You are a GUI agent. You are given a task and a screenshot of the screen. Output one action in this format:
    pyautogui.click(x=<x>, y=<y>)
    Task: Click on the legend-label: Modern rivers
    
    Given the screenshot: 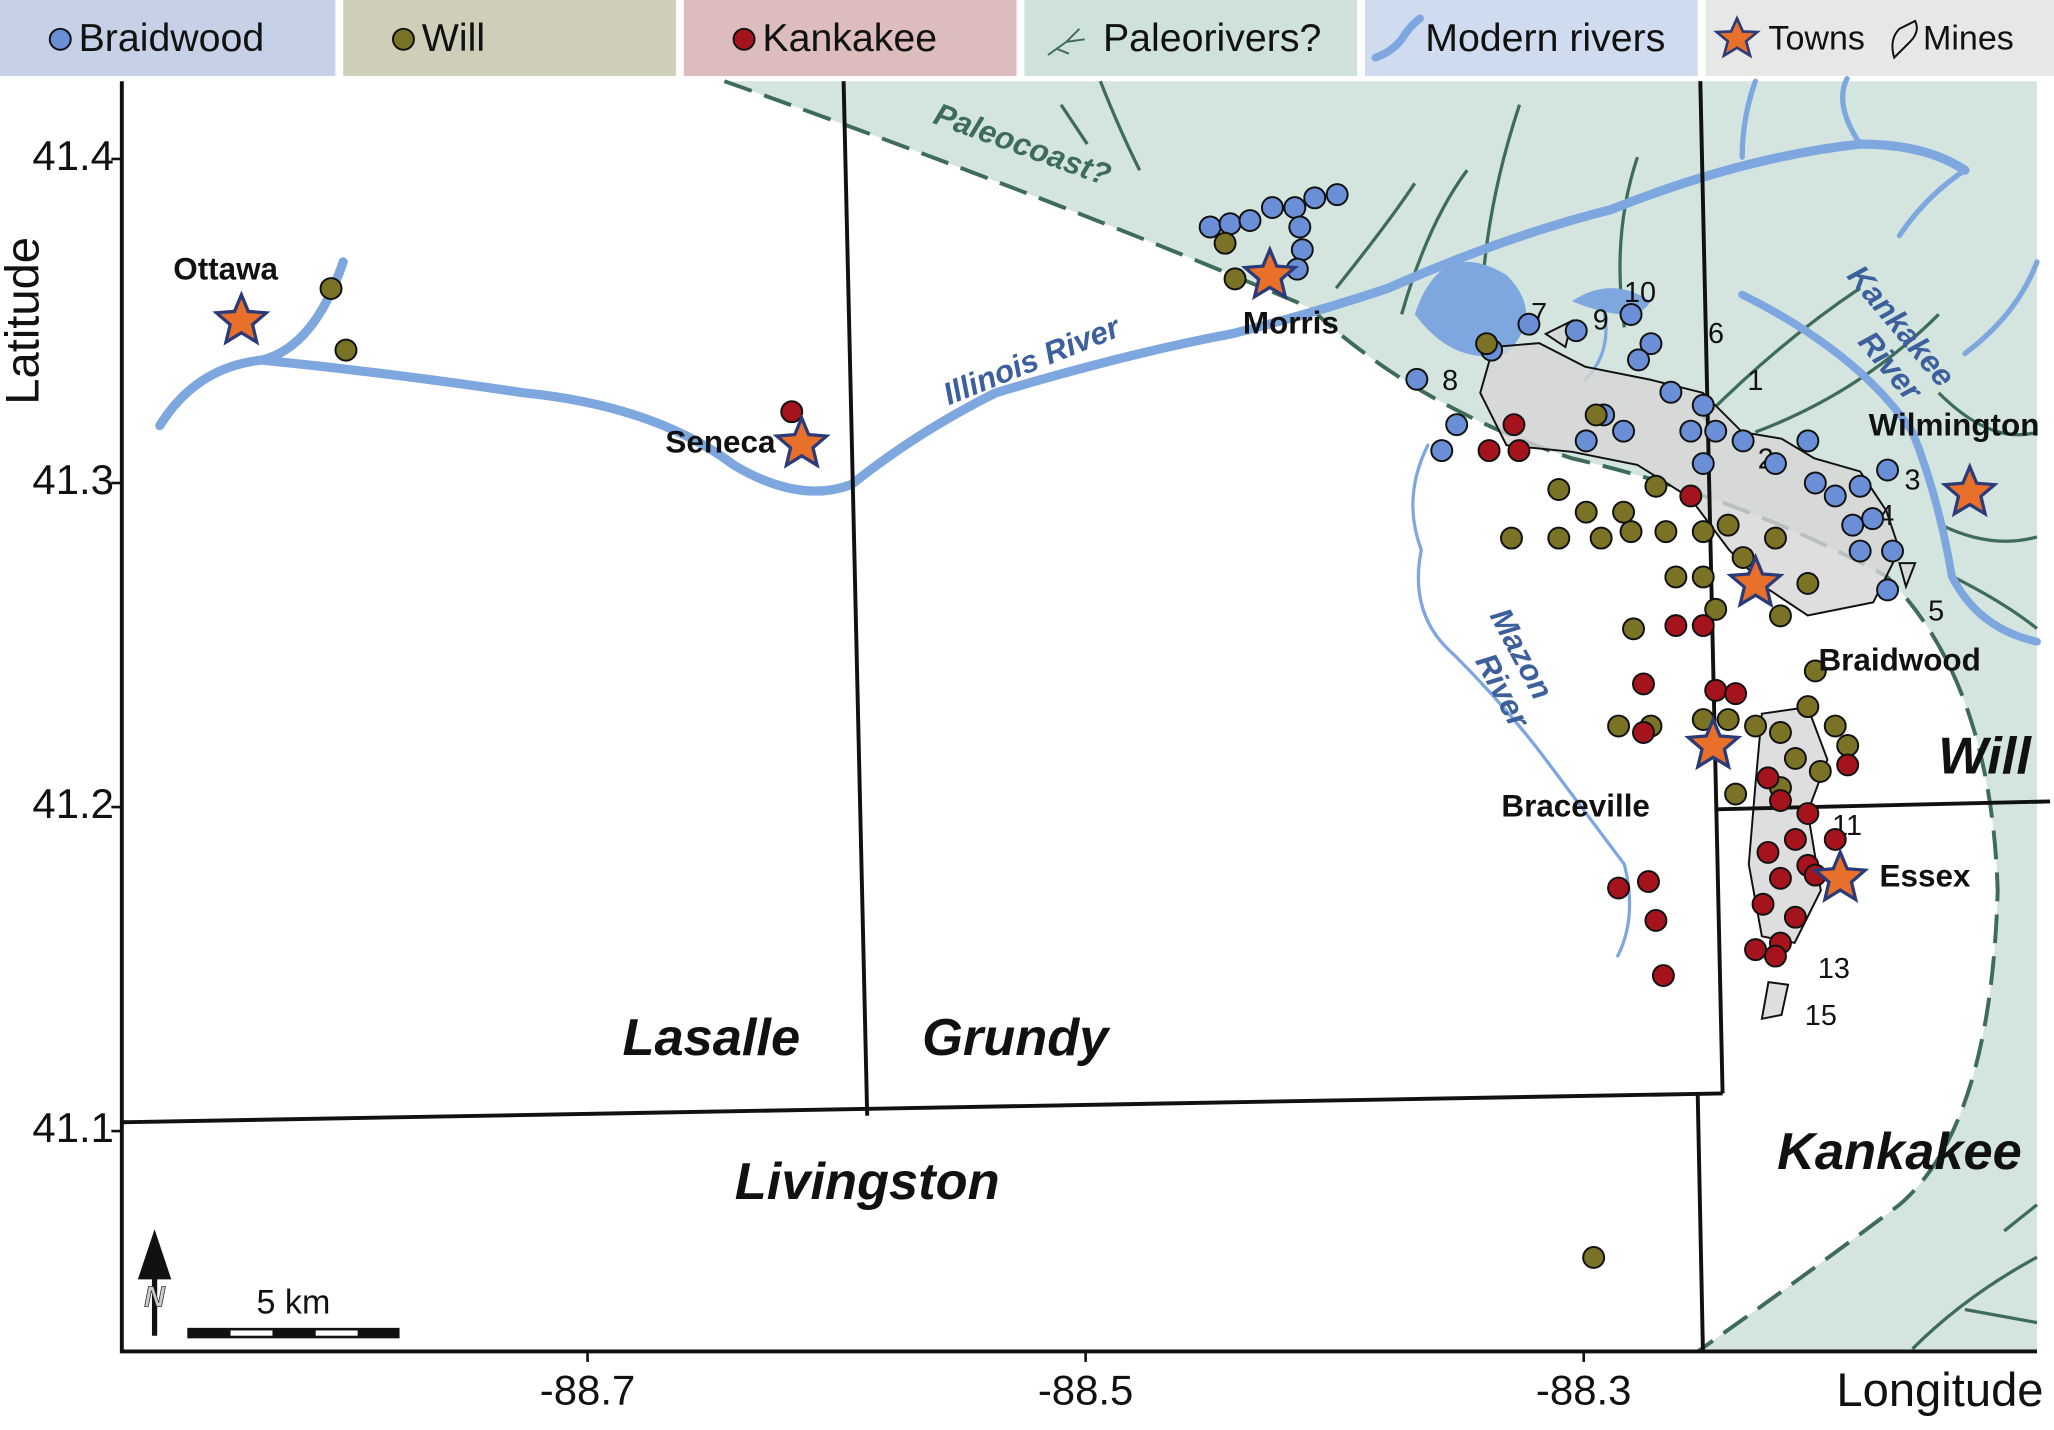 What is the action you would take?
    pyautogui.click(x=1545, y=38)
    